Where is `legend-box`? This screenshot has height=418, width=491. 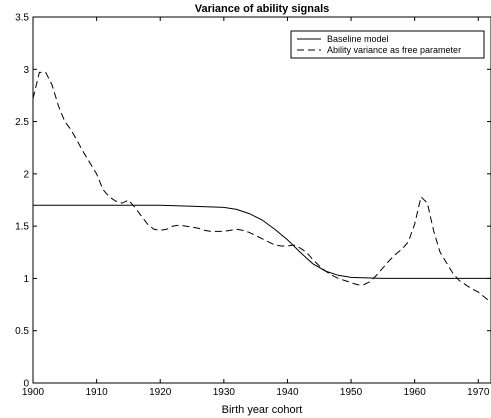
legend-box is located at coordinates (387, 44).